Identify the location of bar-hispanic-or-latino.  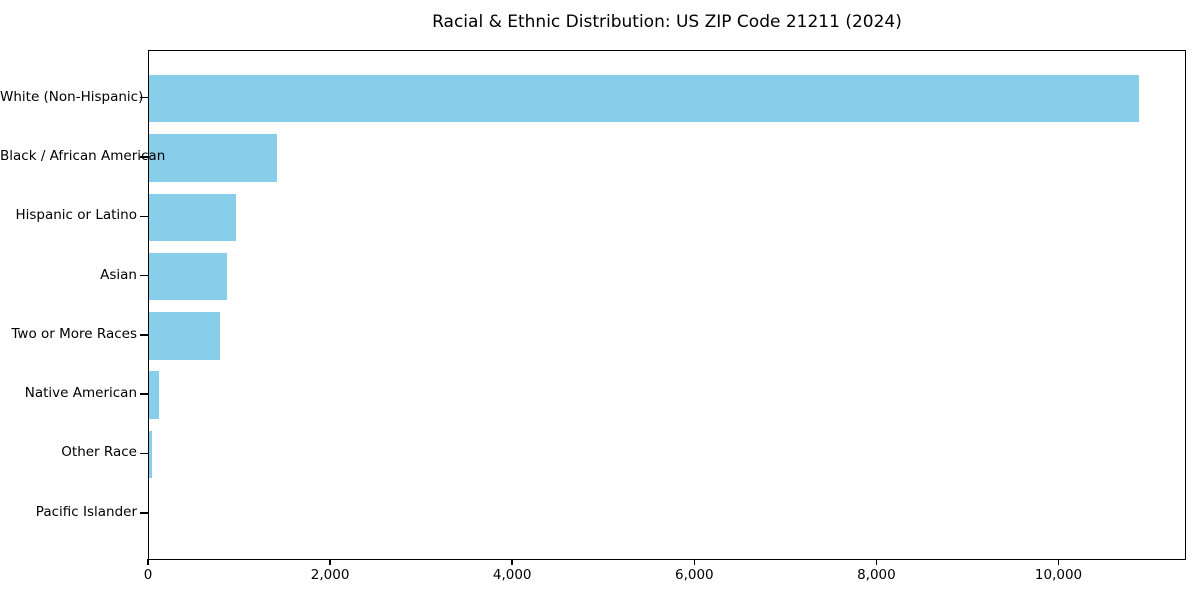
(192, 217).